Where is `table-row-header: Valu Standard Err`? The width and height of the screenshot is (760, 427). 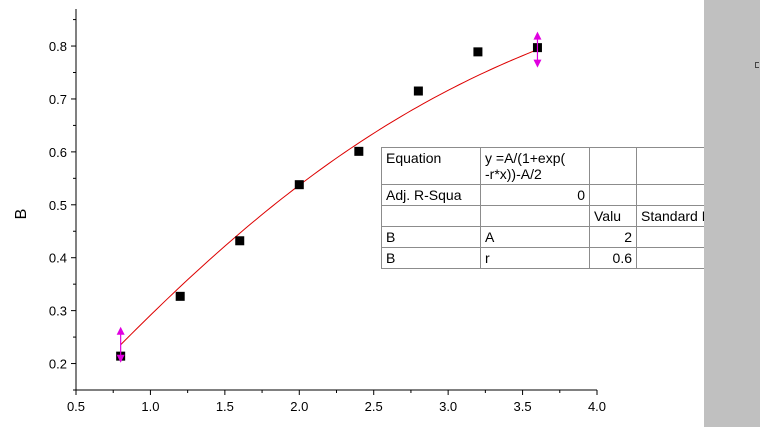
table-row-header: Valu Standard Err is located at coordinates (562, 216).